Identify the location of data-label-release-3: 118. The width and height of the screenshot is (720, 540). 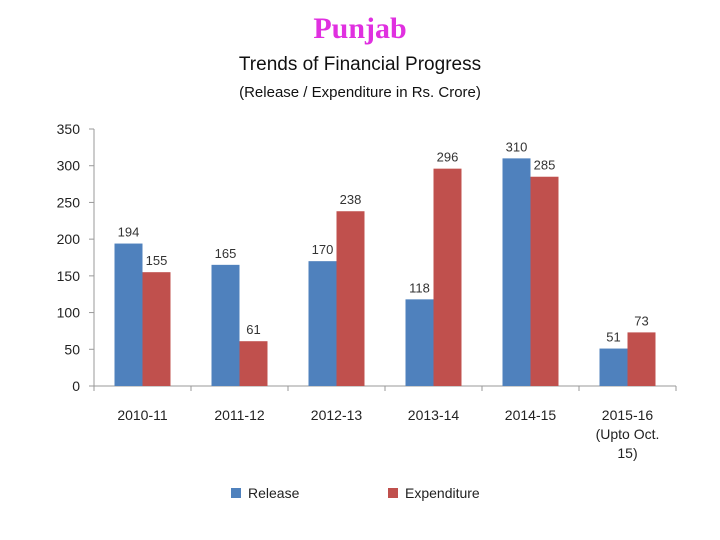
(419, 287).